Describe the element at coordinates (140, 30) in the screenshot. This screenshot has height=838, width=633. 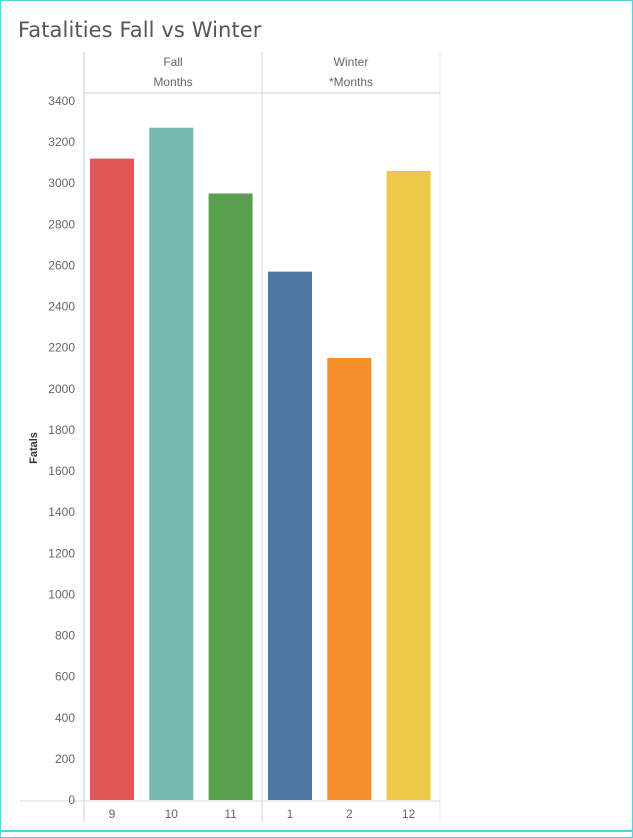
I see `chart-title: Fatalities Fall vs Winter` at that location.